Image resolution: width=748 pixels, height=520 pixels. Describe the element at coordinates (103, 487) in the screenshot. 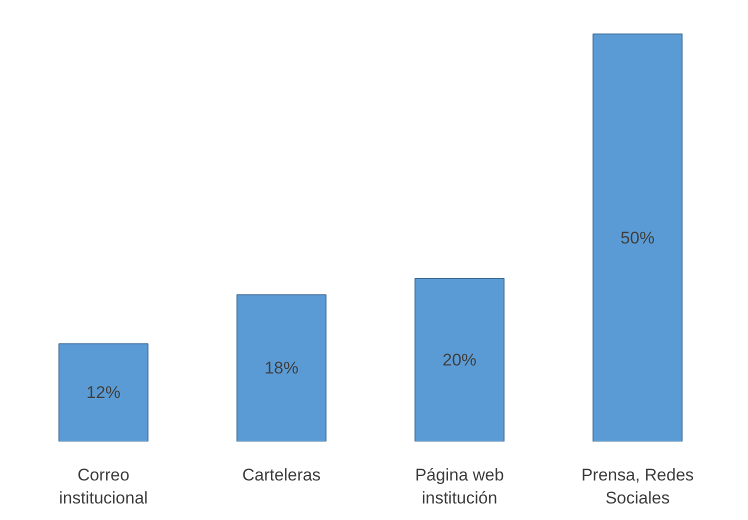

I see `x-tick-label: Correo institucional` at that location.